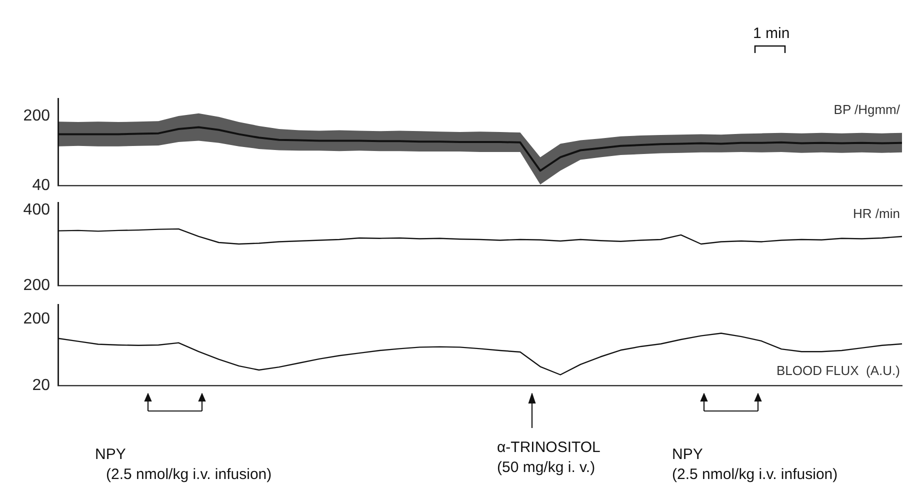  What do you see at coordinates (36, 210) in the screenshot?
I see `y-tick-label: 400` at bounding box center [36, 210].